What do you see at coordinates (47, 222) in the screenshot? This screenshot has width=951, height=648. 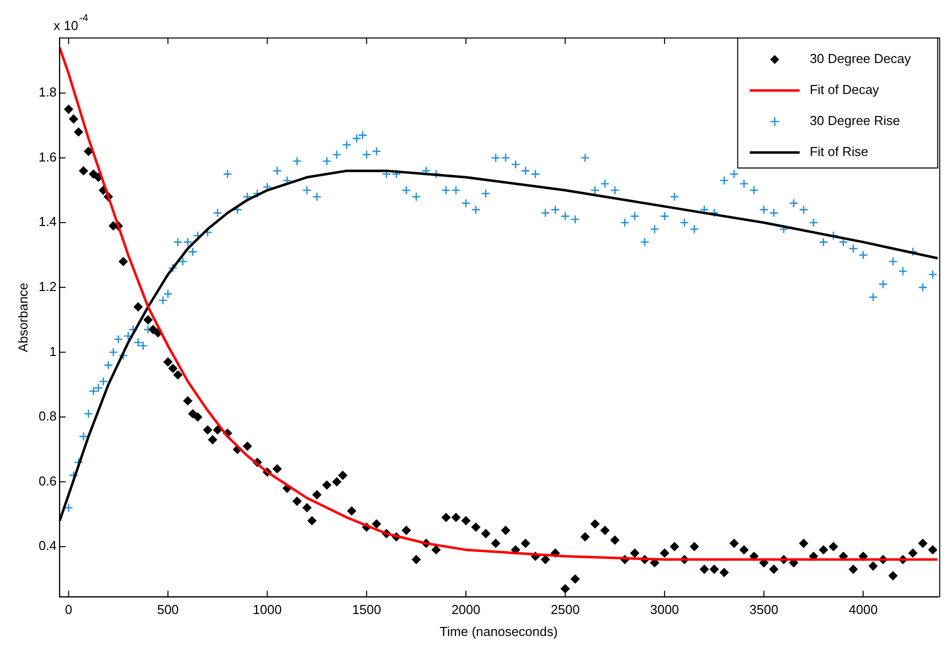 I see `y-tick-label: 1.4` at bounding box center [47, 222].